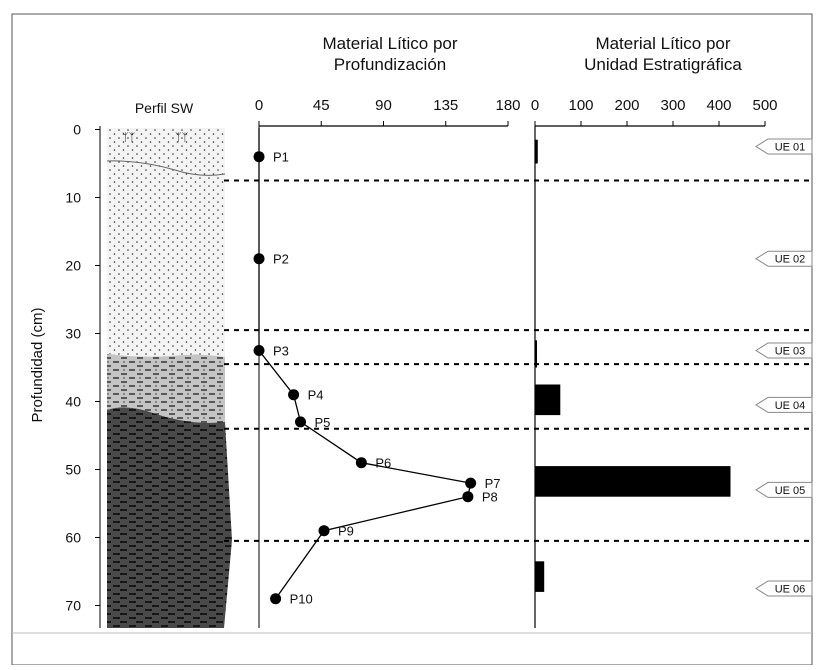 The height and width of the screenshot is (670, 823). Describe the element at coordinates (626, 105) in the screenshot. I see `bar-x-tick-label: 200` at that location.